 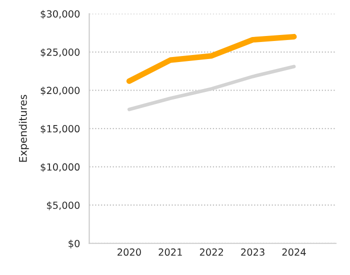 What do you see at coordinates (129, 252) in the screenshot?
I see `x-tick-label: 2020` at bounding box center [129, 252].